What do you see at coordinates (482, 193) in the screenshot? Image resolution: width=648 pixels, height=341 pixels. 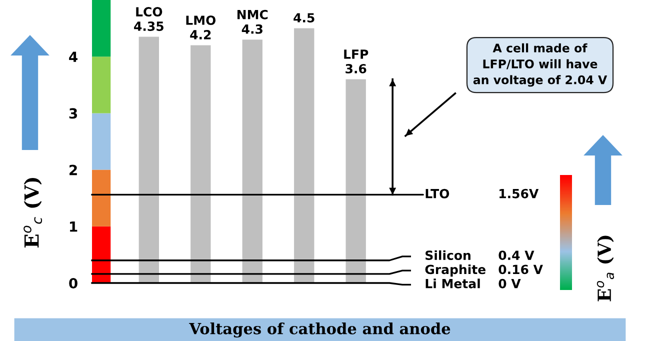 I see `text: LTO 1.56V` at bounding box center [482, 193].